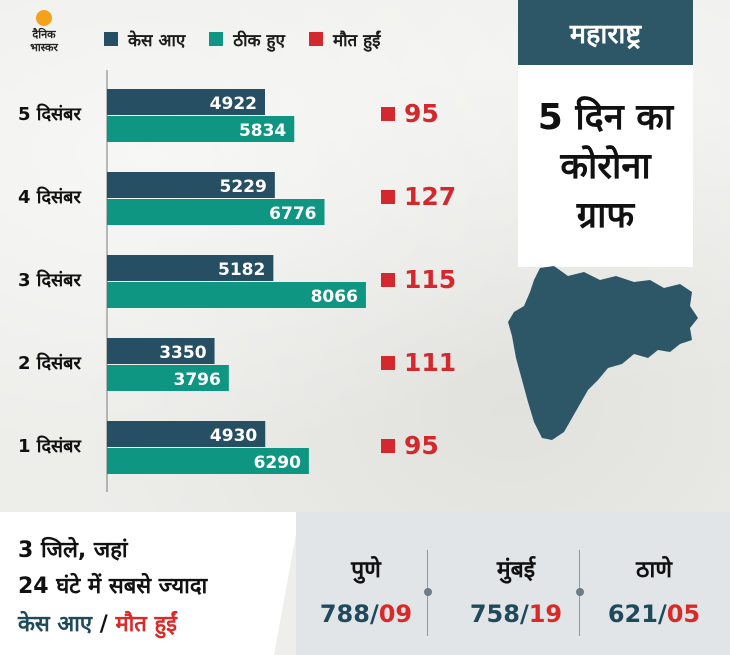 This screenshot has height=655, width=730. Describe the element at coordinates (516, 590) in the screenshot. I see `district-mumbai: मुंबई 758/19` at that location.